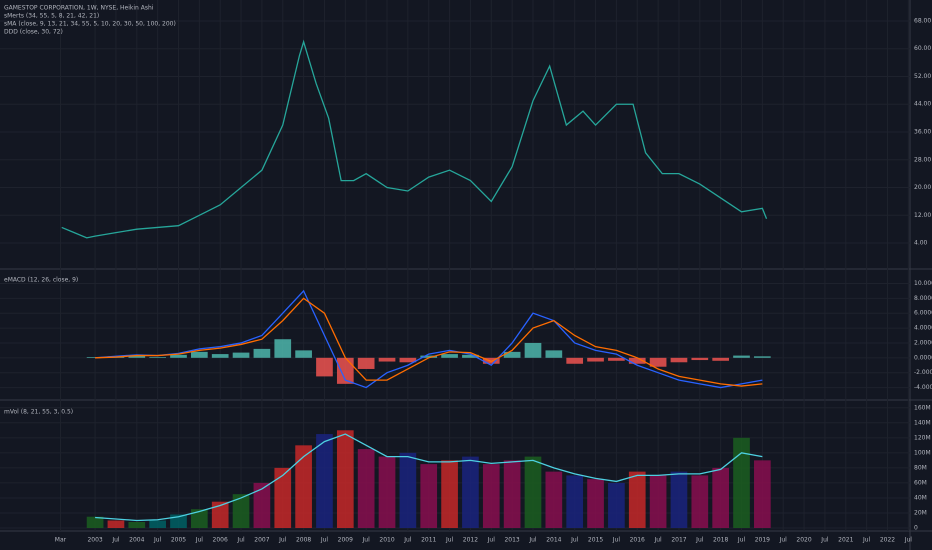 The image size is (932, 550). What do you see at coordinates (922, 407) in the screenshot?
I see `y-tick-label: 160M` at bounding box center [922, 407].